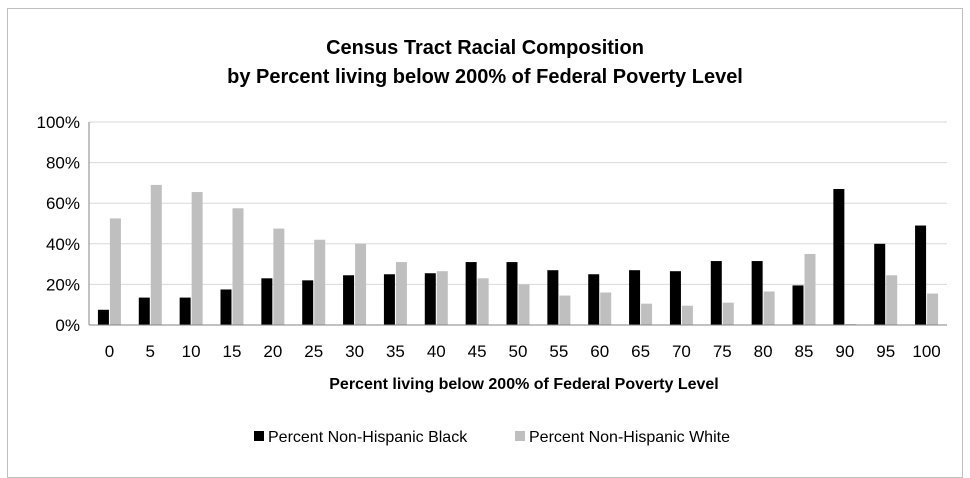 This screenshot has height=478, width=970. What do you see at coordinates (191, 351) in the screenshot?
I see `x-tick-label: 10` at bounding box center [191, 351].